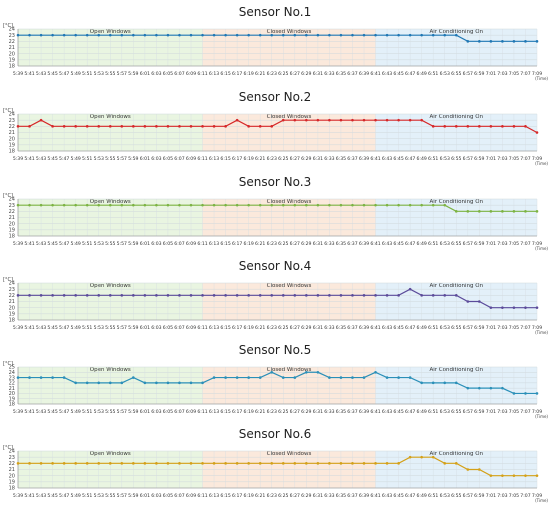 The image size is (550, 509). Describe the element at coordinates (260, 328) in the screenshot. I see `x-tick-label: 6:21` at that location.